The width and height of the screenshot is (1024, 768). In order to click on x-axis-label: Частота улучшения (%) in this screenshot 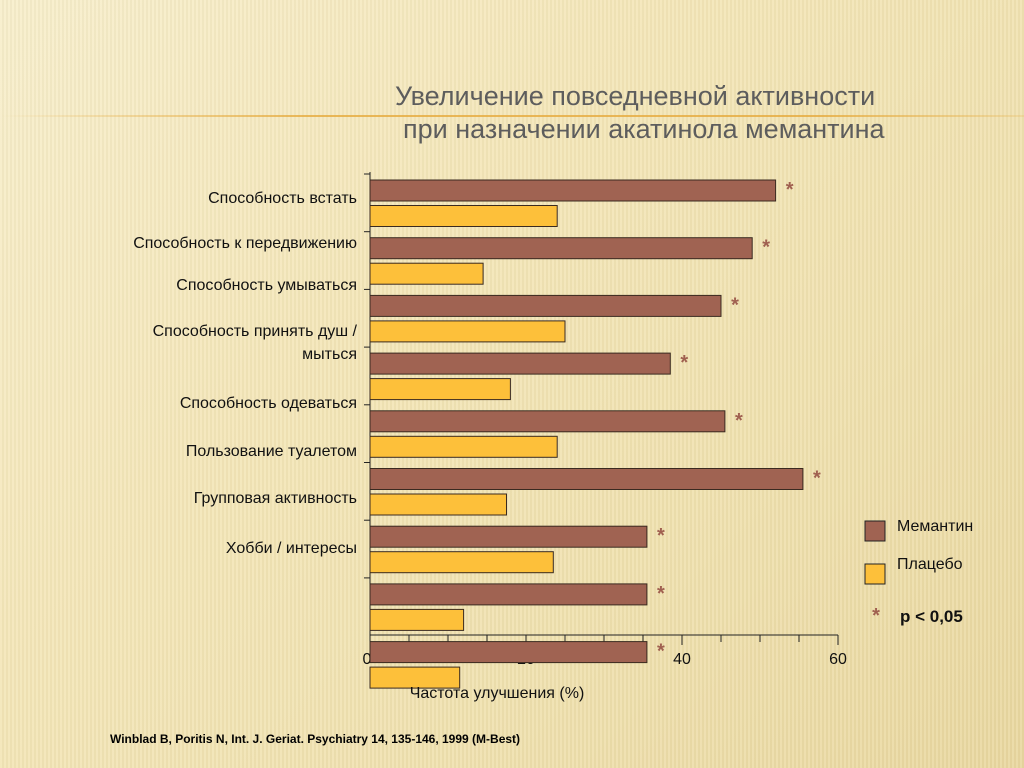, I will do `click(497, 693)`.